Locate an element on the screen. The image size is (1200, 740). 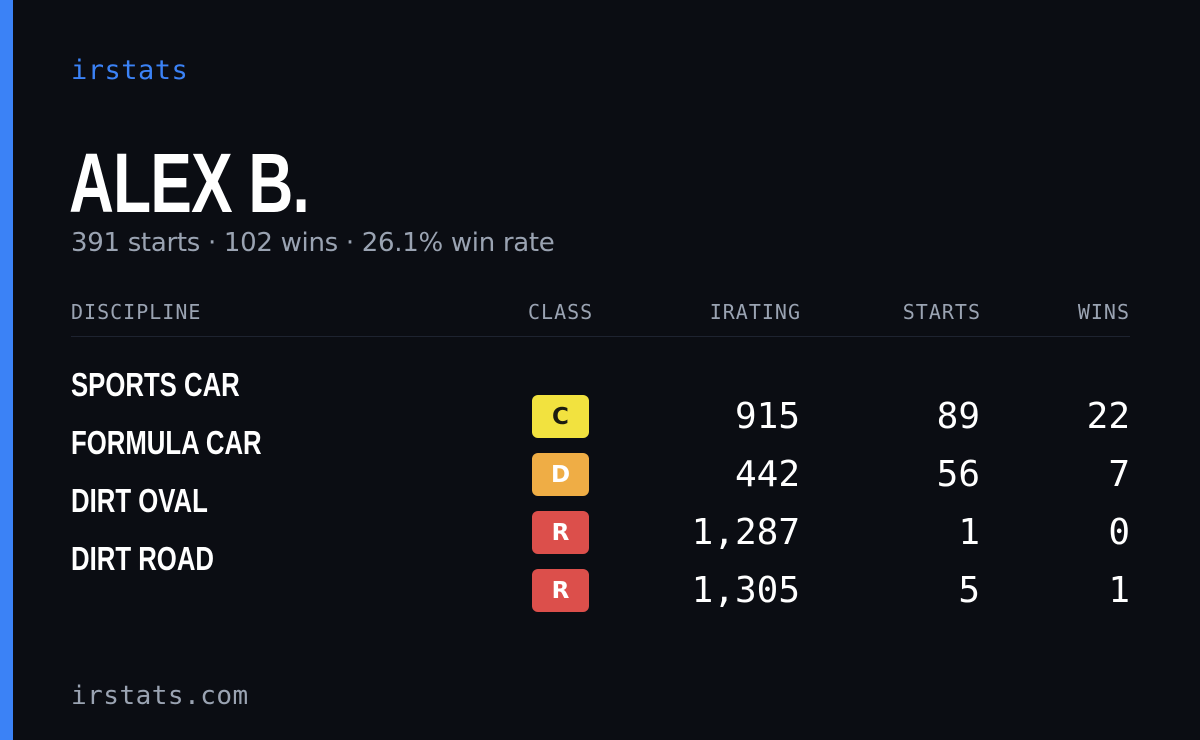
header-discipline: DISCIPLINE is located at coordinates (136, 312).